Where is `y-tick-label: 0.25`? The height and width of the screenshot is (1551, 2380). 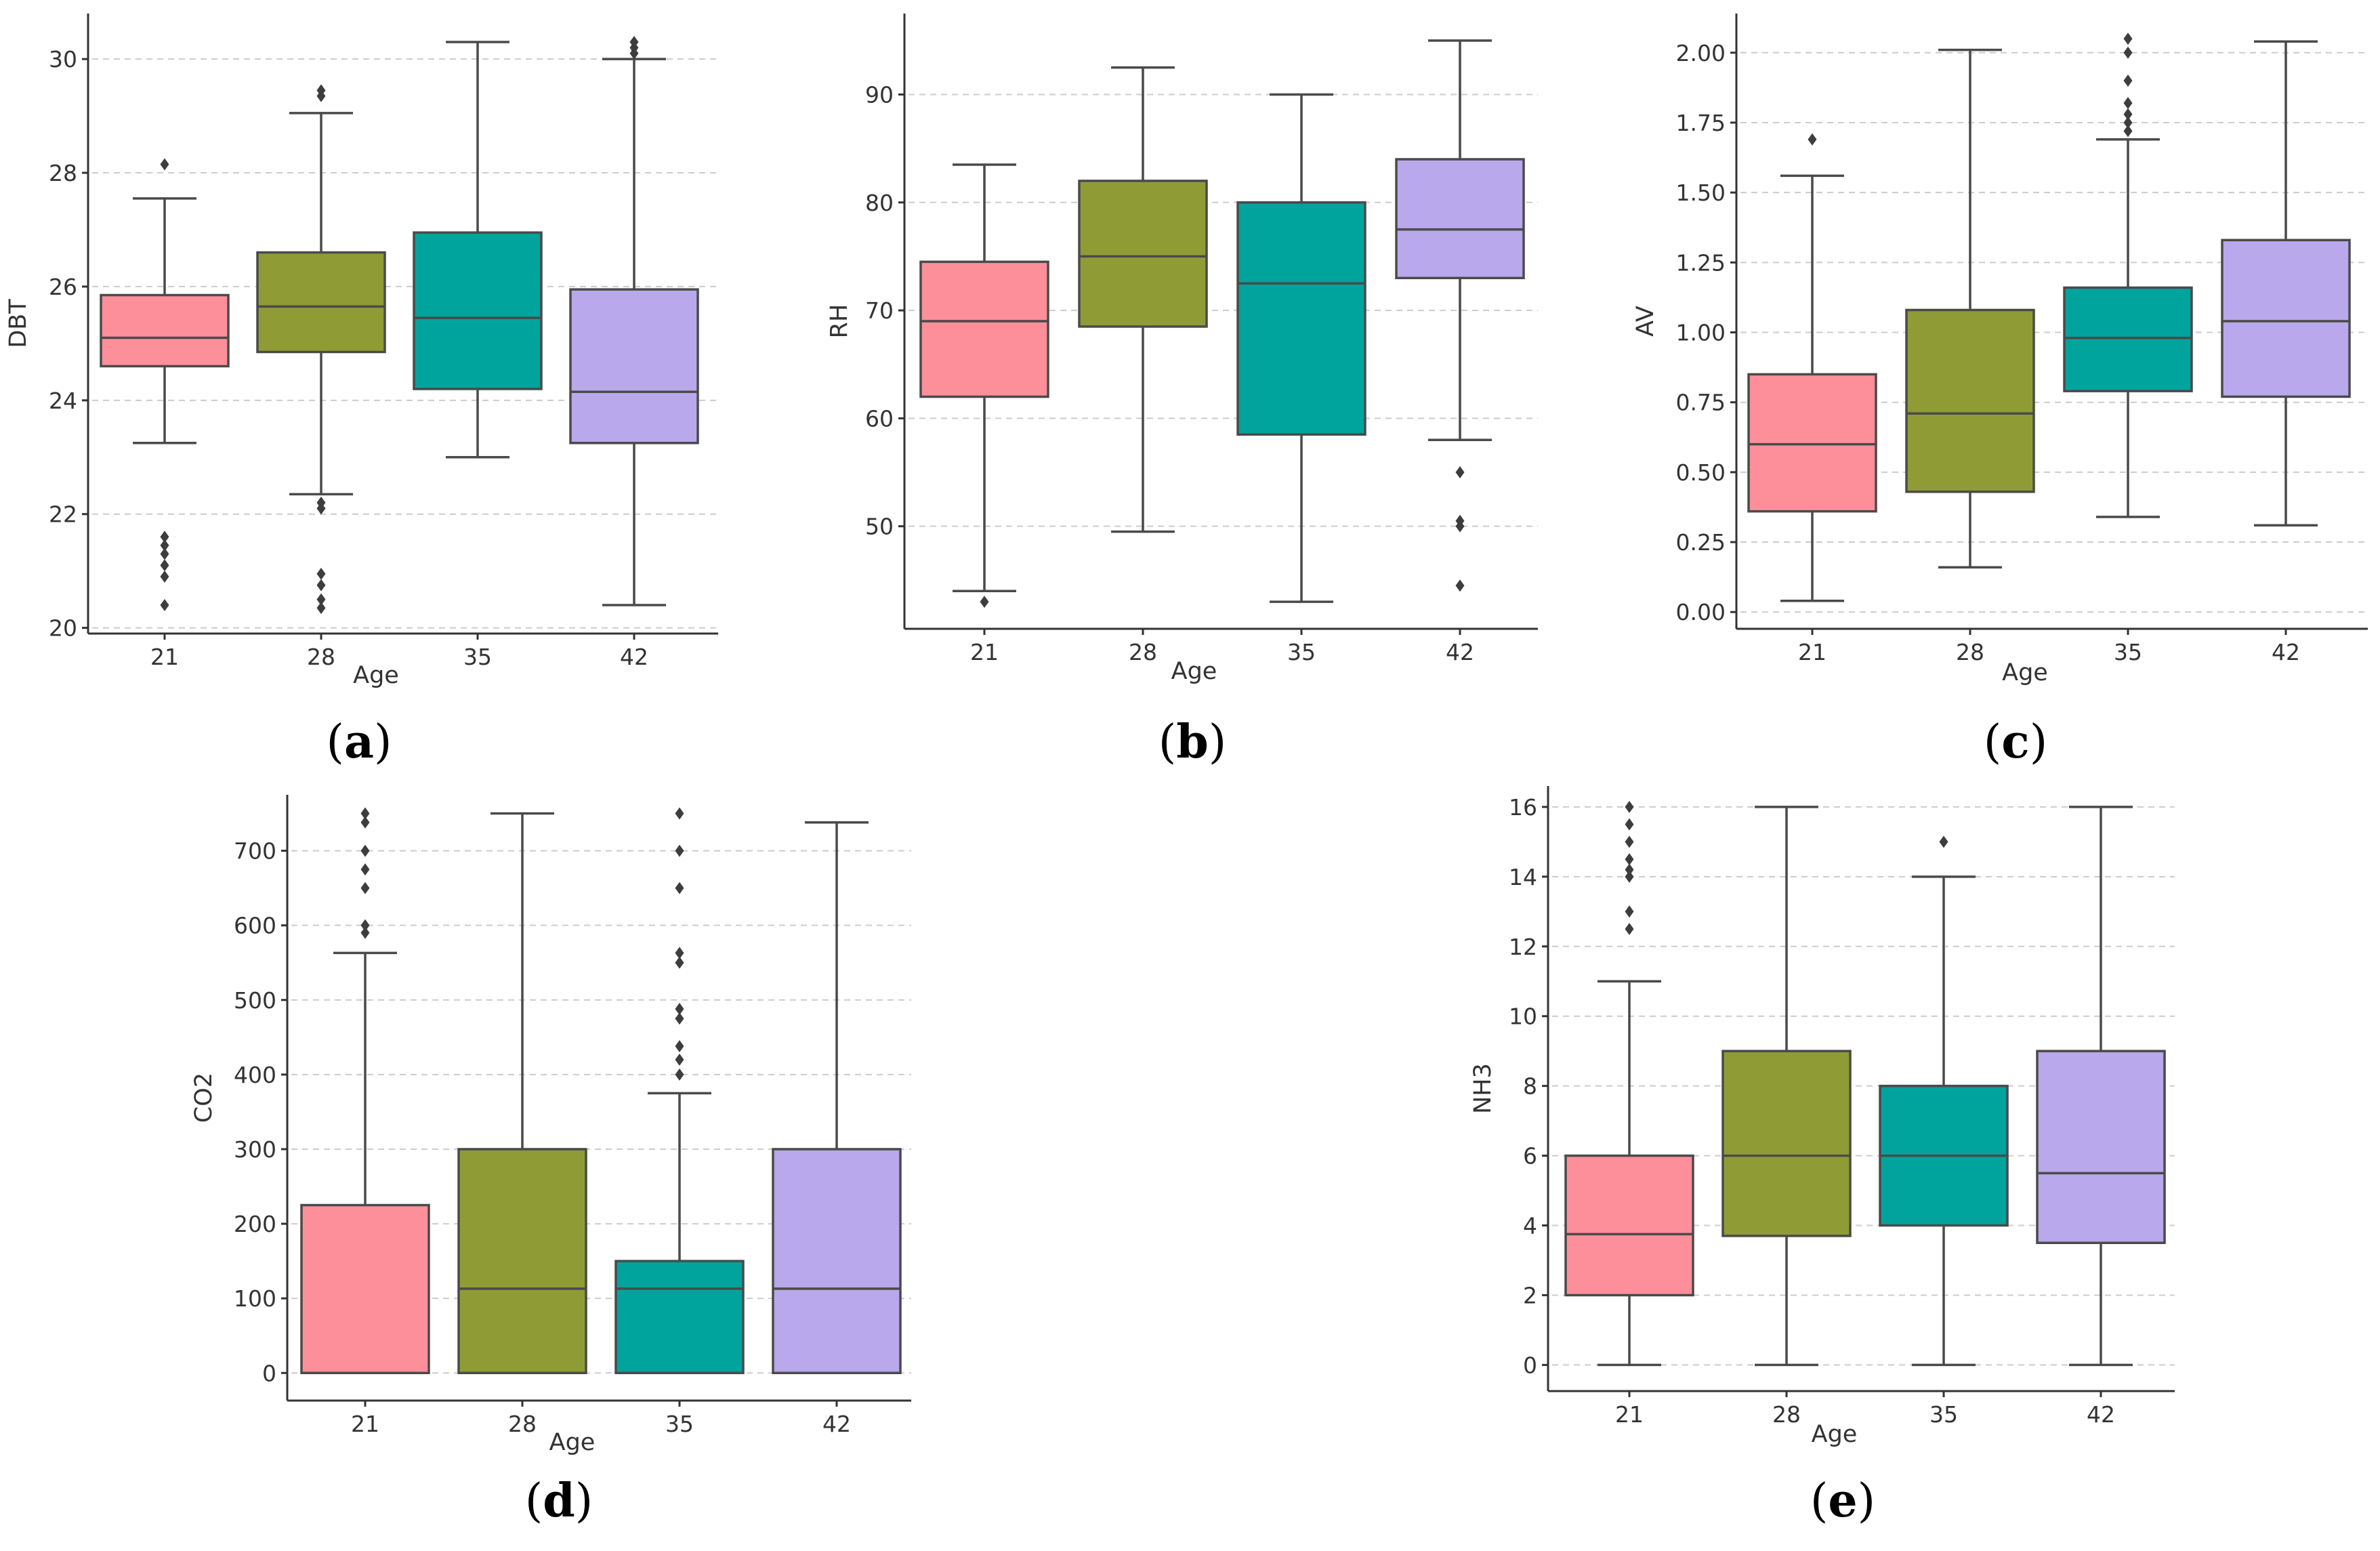 y-tick-label: 0.25 is located at coordinates (1701, 542).